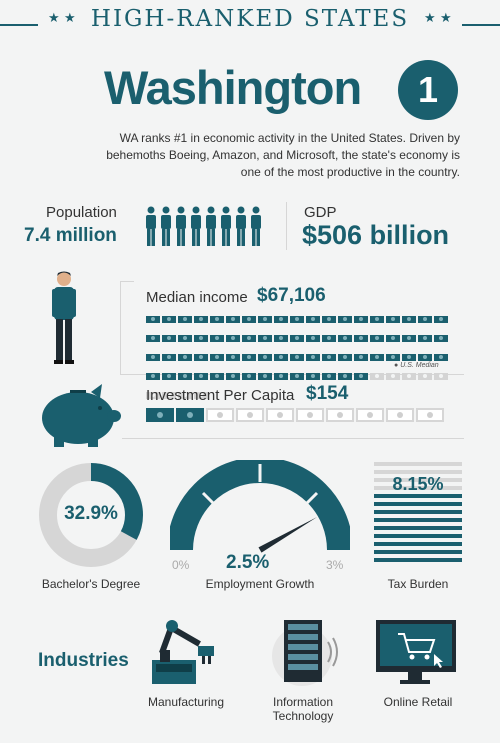  Describe the element at coordinates (303, 716) in the screenshot. I see `industry-label-line: Technology` at that location.